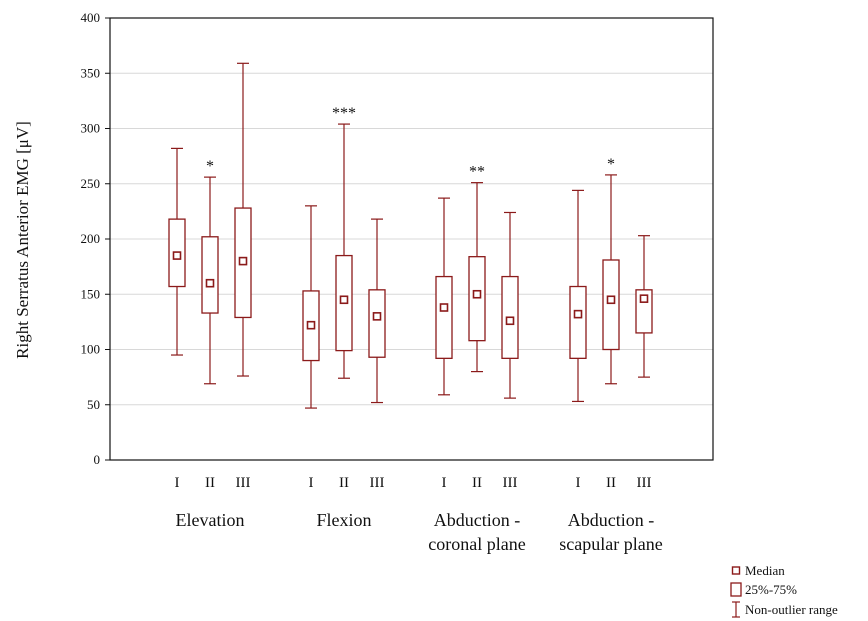 The width and height of the screenshot is (868, 621). Describe the element at coordinates (22, 240) in the screenshot. I see `y-axis-label: Right Serratus Anterior EMG [μV]` at that location.